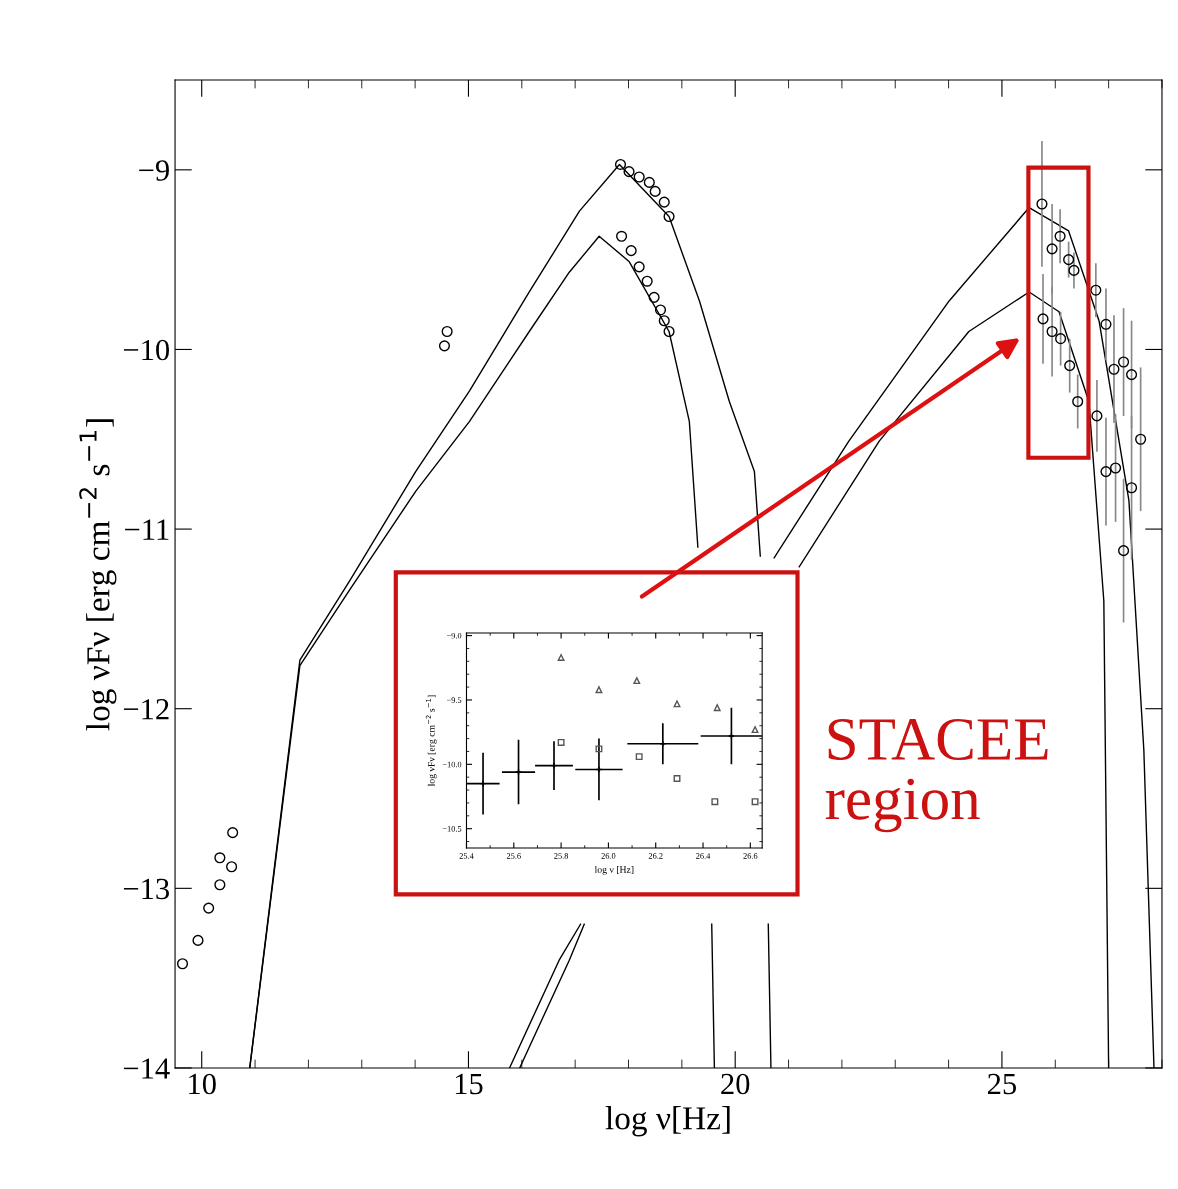 The width and height of the screenshot is (1178, 1189). What do you see at coordinates (146, 709) in the screenshot?
I see `y-tick-label: −12` at bounding box center [146, 709].